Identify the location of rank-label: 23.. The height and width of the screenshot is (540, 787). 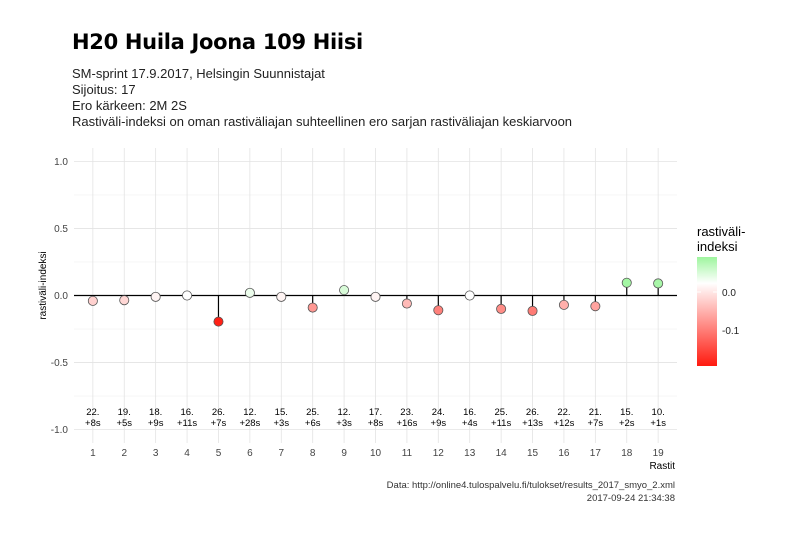
(406, 412).